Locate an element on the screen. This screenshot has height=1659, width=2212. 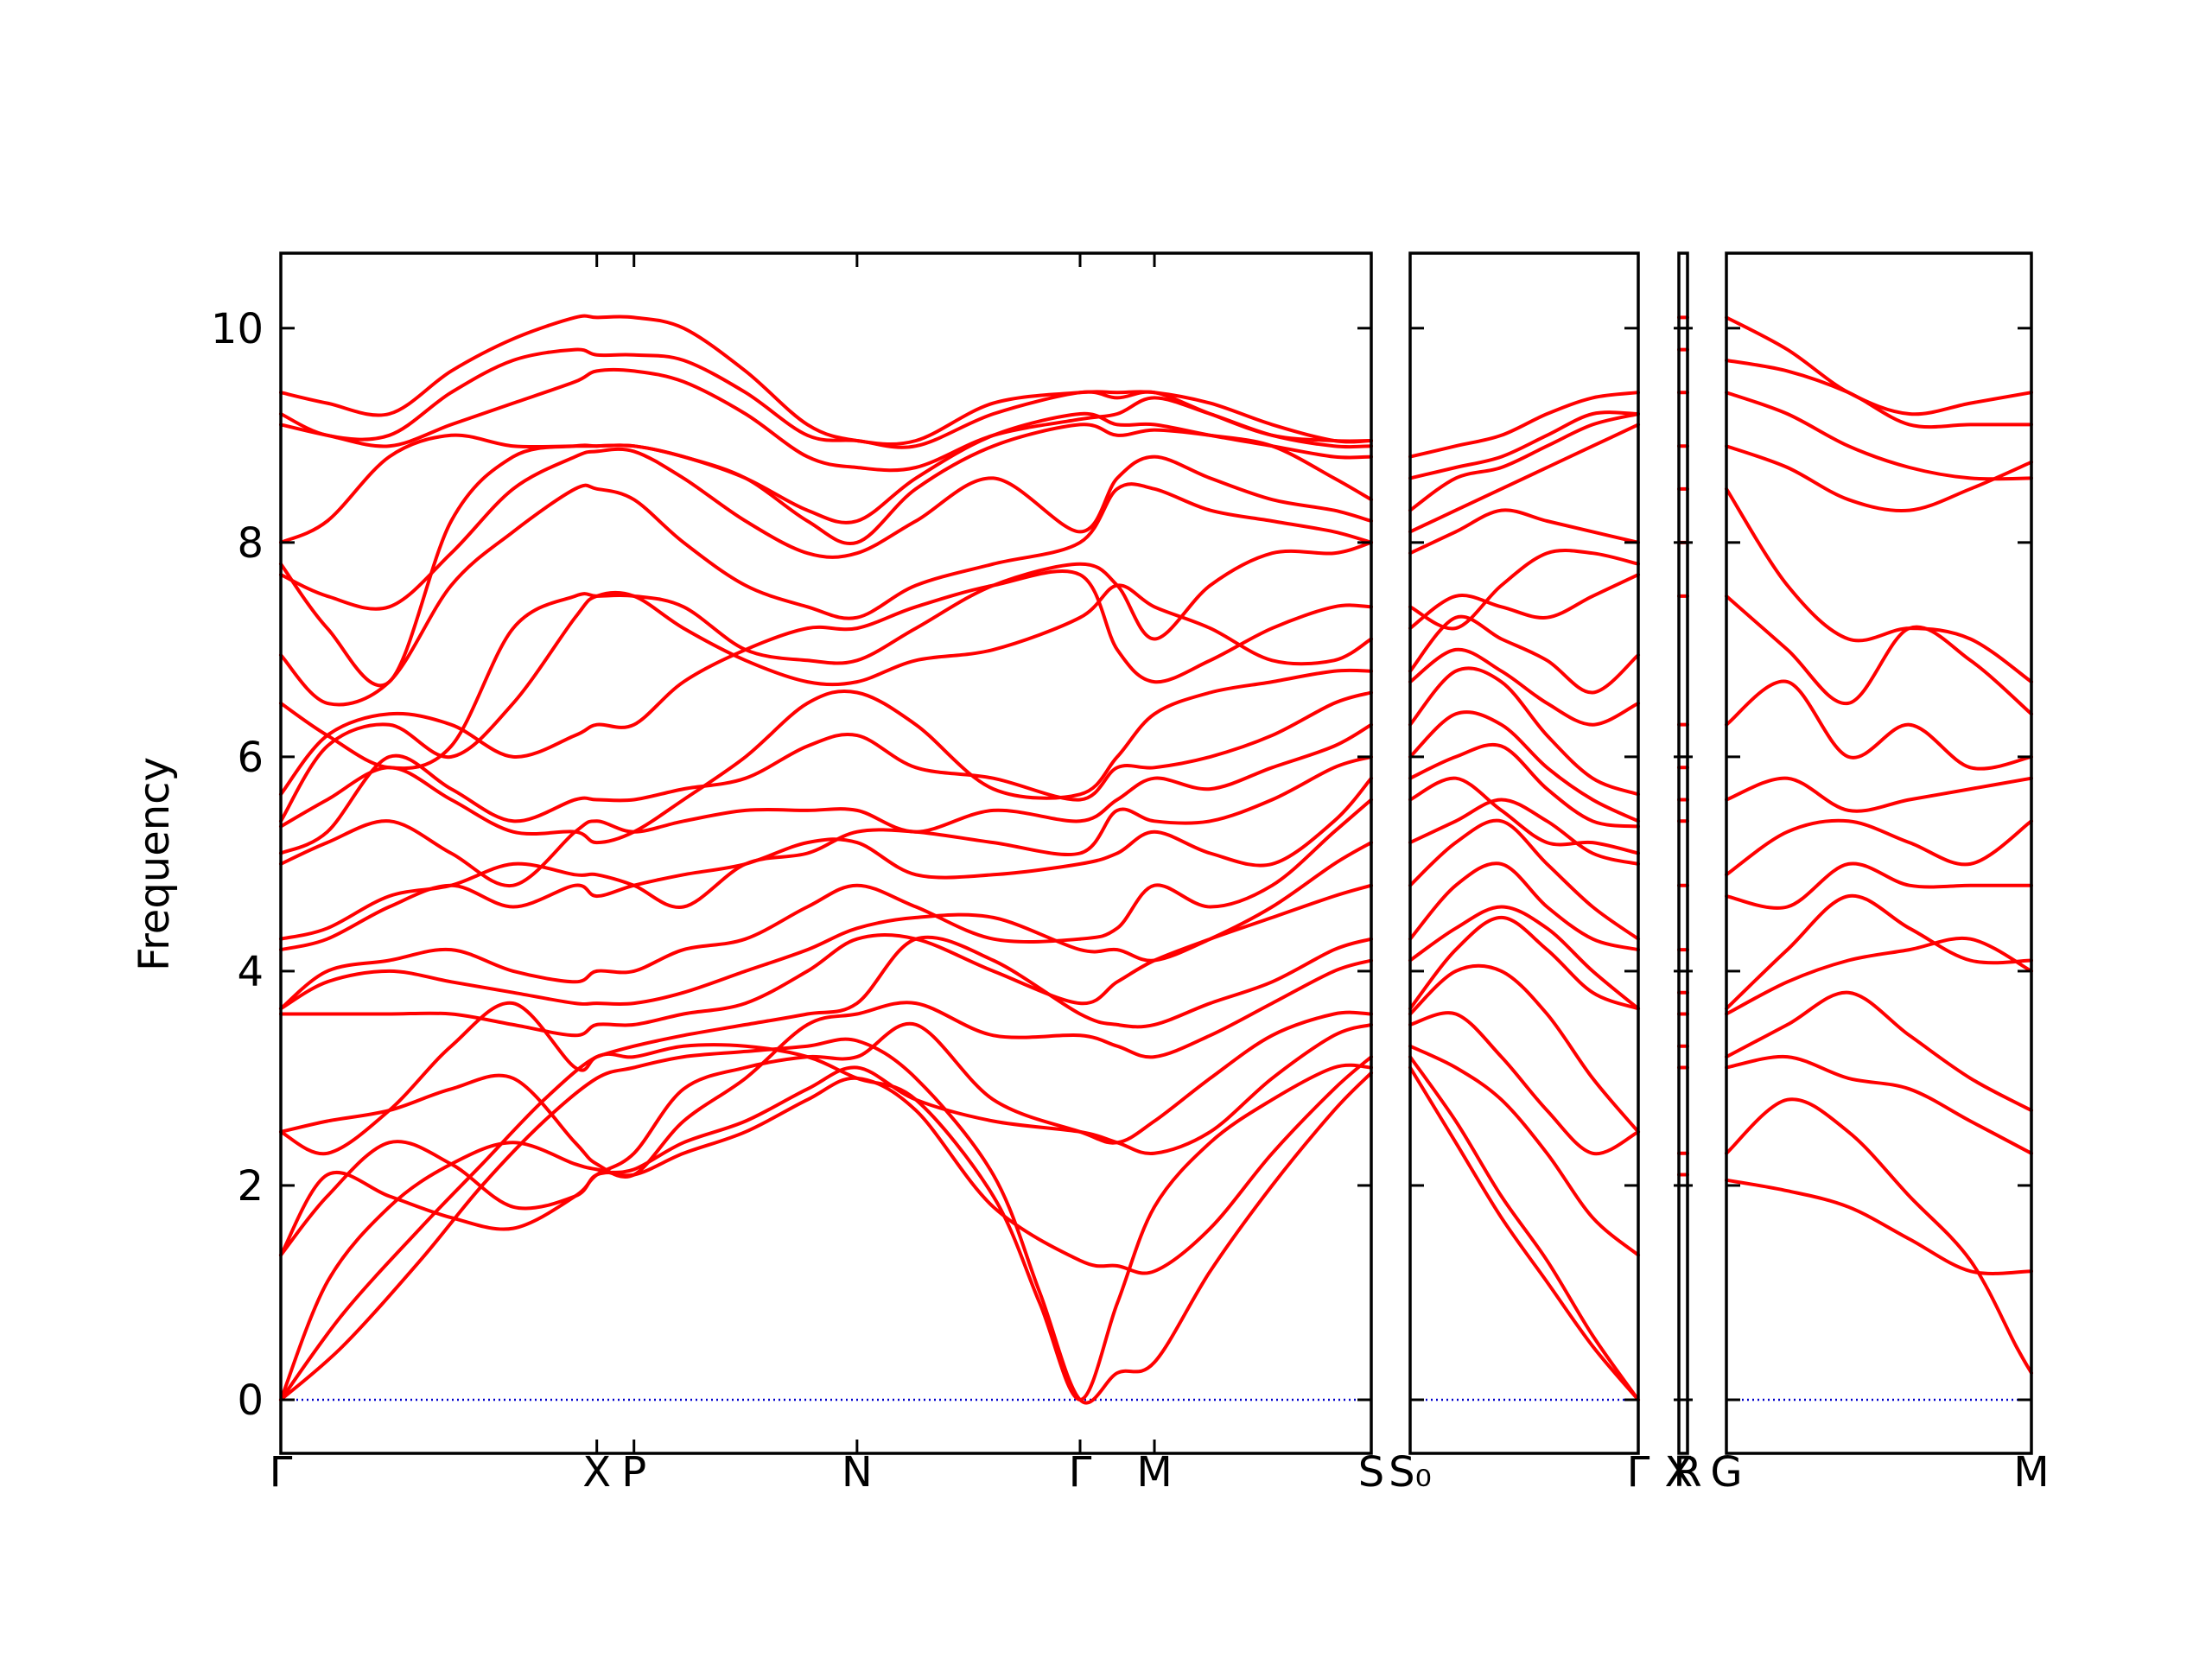
y-tick-label-8: 8 is located at coordinates (250, 543).